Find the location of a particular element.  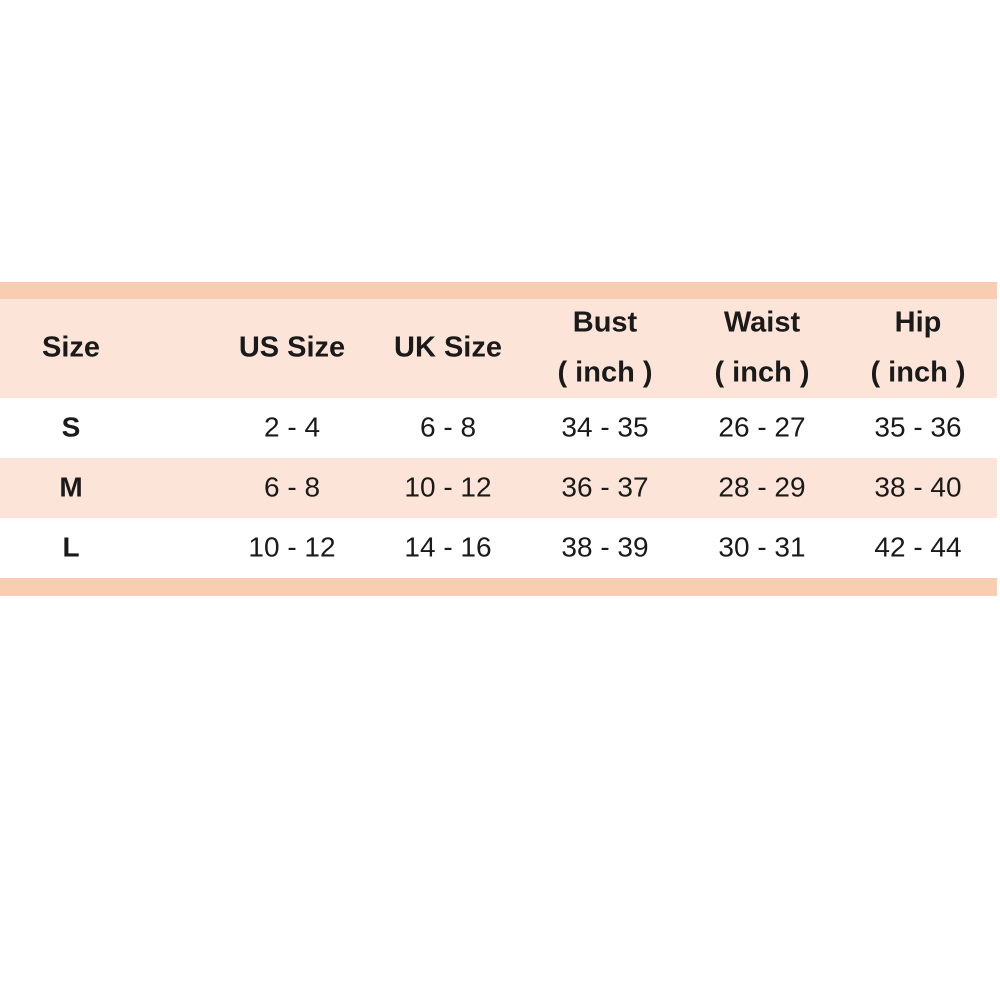

table-cell: 36 - 37 is located at coordinates (604, 486).